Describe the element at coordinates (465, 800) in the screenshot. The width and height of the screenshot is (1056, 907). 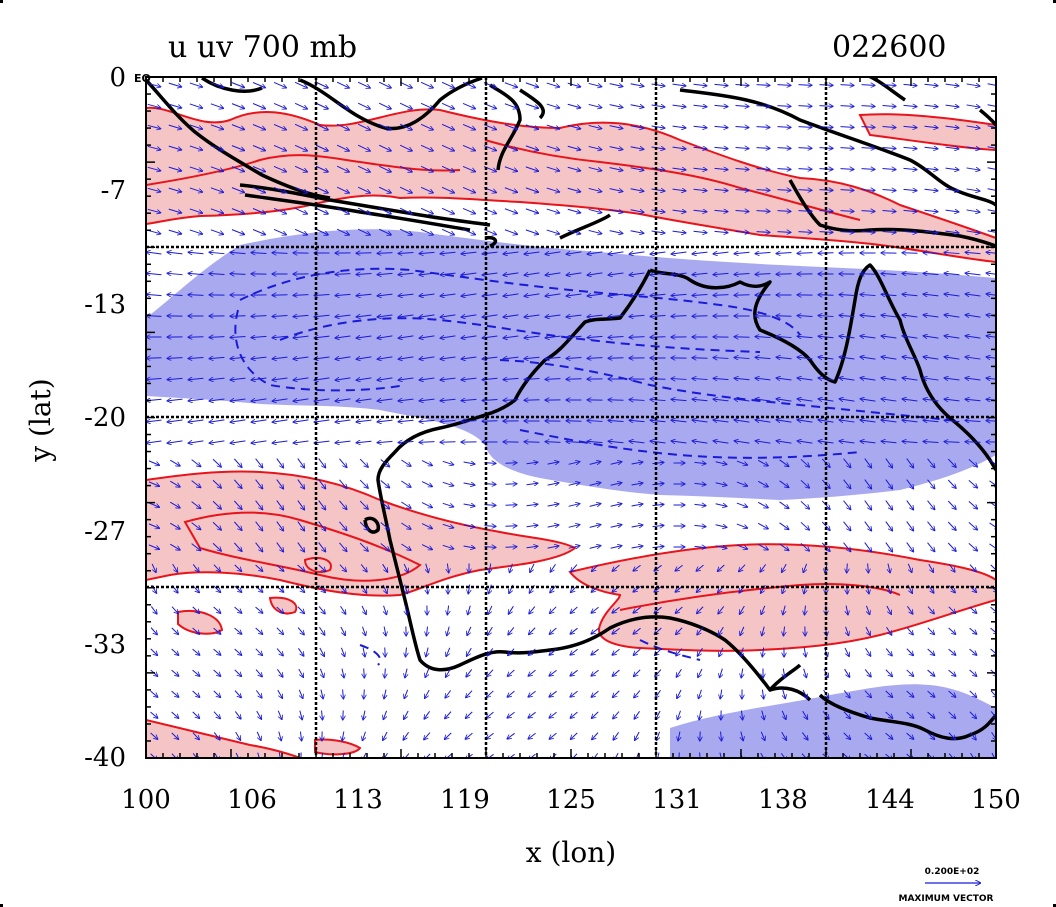
I see `x-tick-label: 119` at that location.